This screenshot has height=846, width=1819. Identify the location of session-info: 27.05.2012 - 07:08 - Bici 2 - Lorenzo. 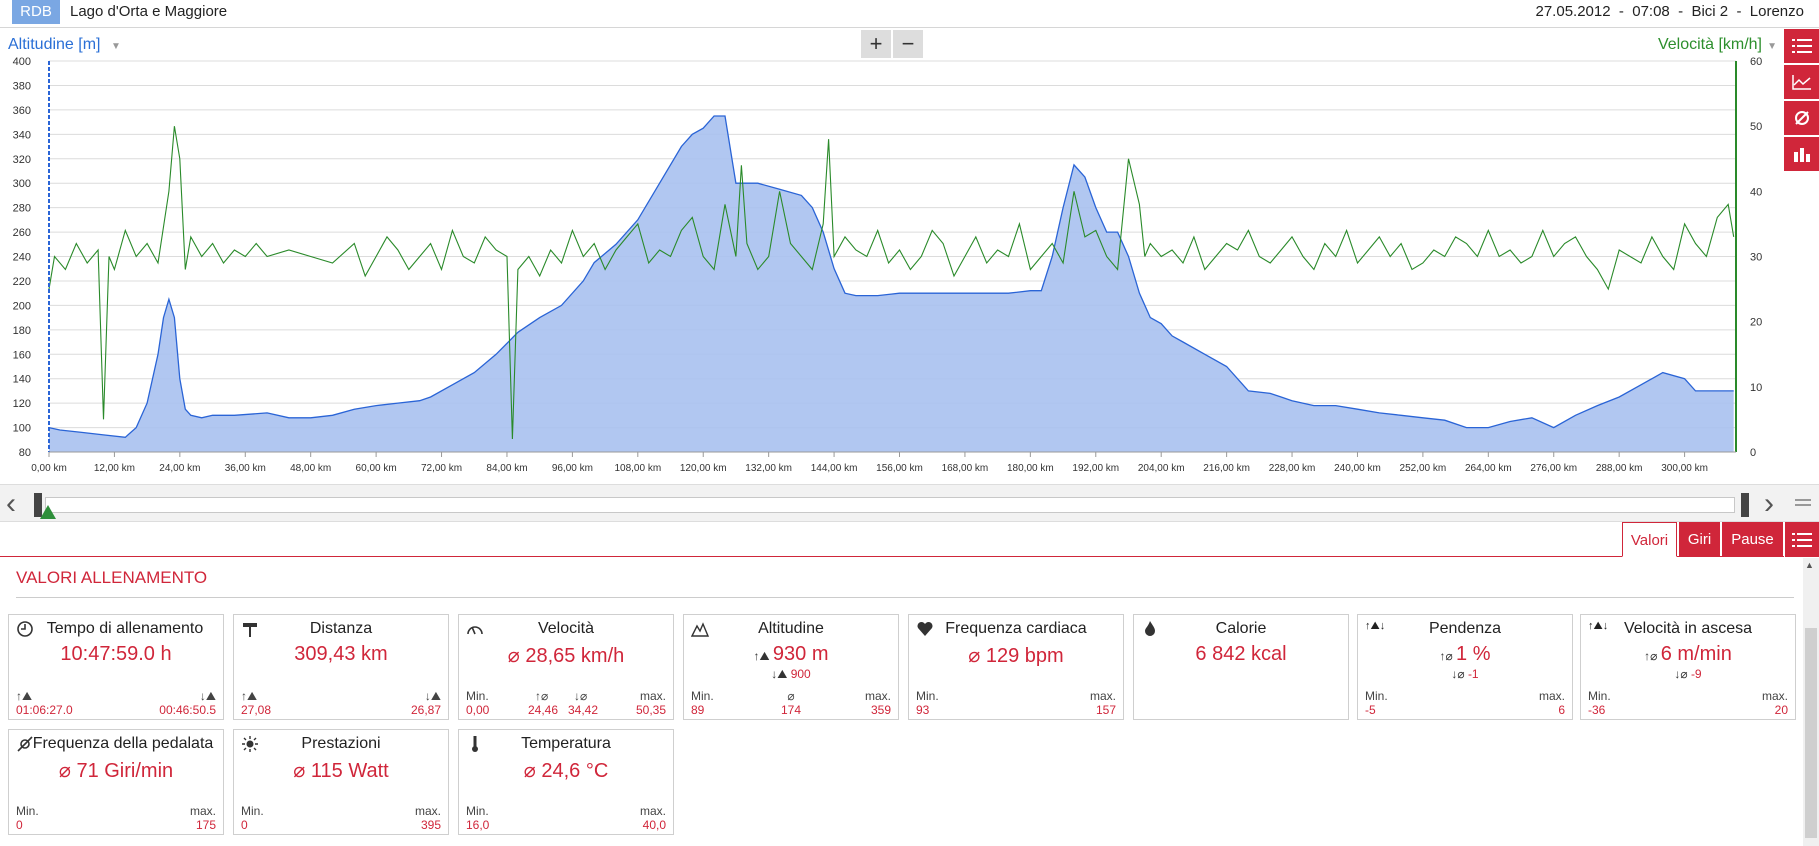
(1670, 11).